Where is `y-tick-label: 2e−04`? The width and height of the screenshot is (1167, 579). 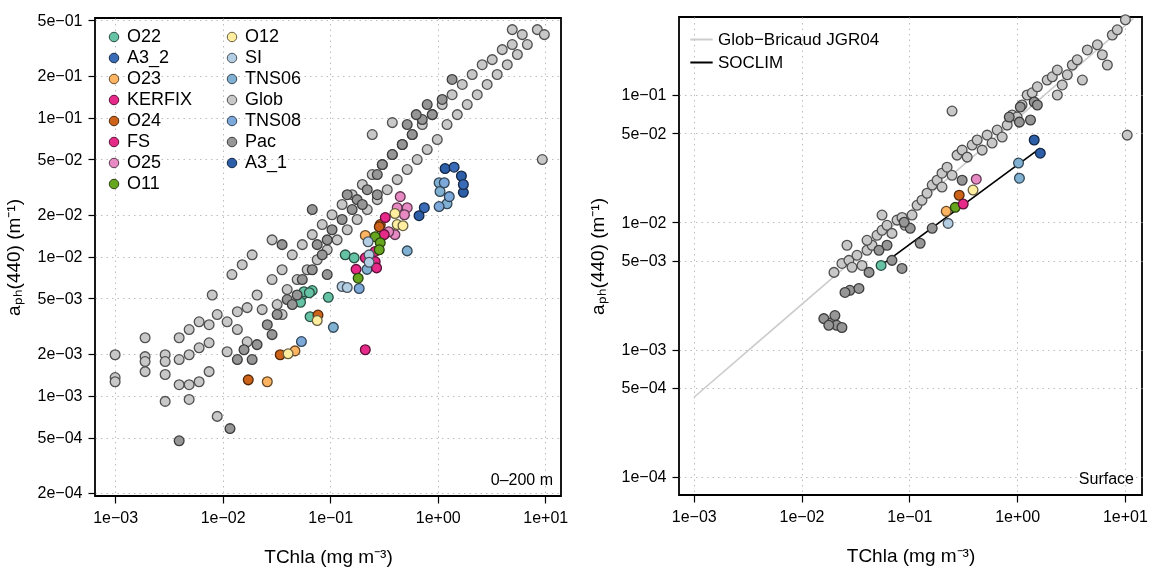
y-tick-label: 2e−04 is located at coordinates (60, 493).